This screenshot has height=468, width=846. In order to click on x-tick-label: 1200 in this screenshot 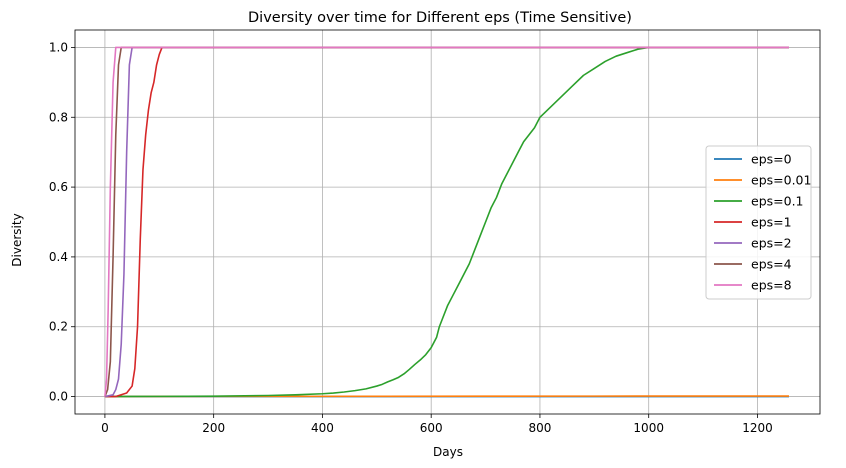, I will do `click(757, 428)`.